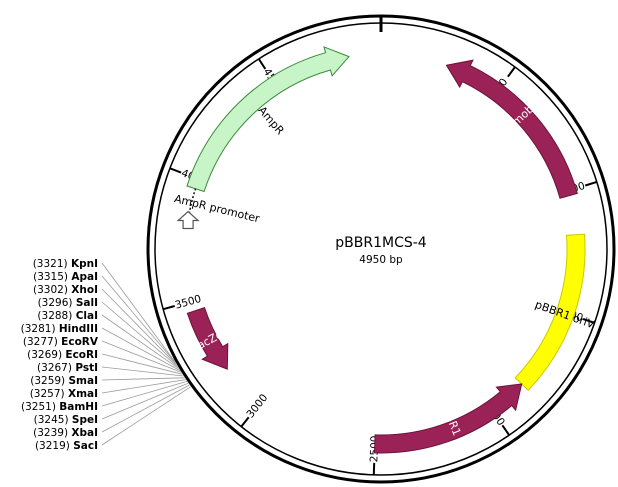  I want to click on site-name: XhoI, so click(84, 290).